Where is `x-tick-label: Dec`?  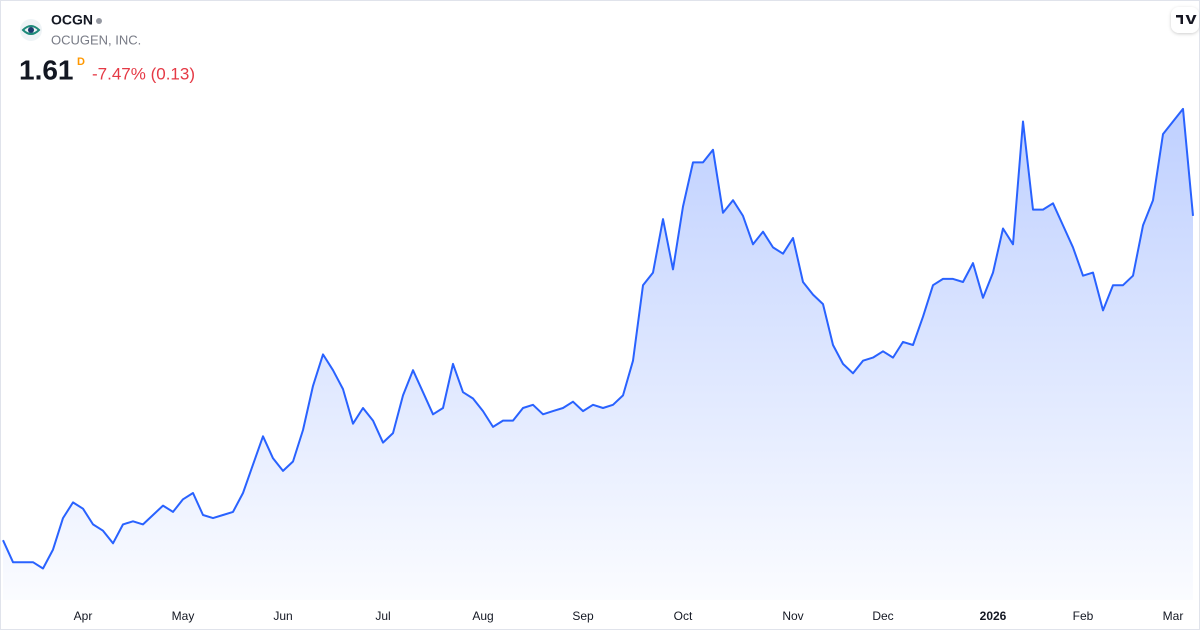 x-tick-label: Dec is located at coordinates (882, 616).